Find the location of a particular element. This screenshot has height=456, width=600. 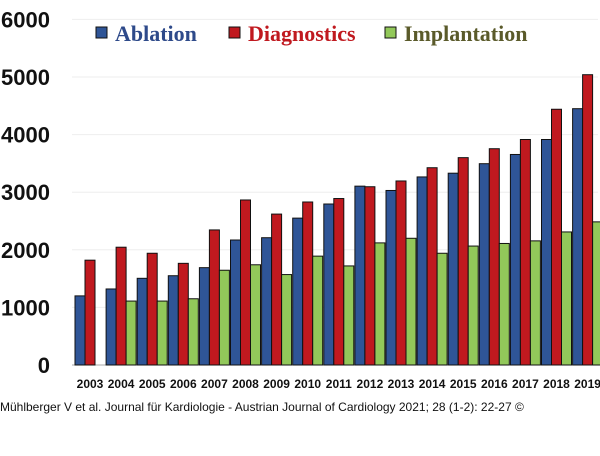

legend-swatch-diagnostics is located at coordinates (234, 32).